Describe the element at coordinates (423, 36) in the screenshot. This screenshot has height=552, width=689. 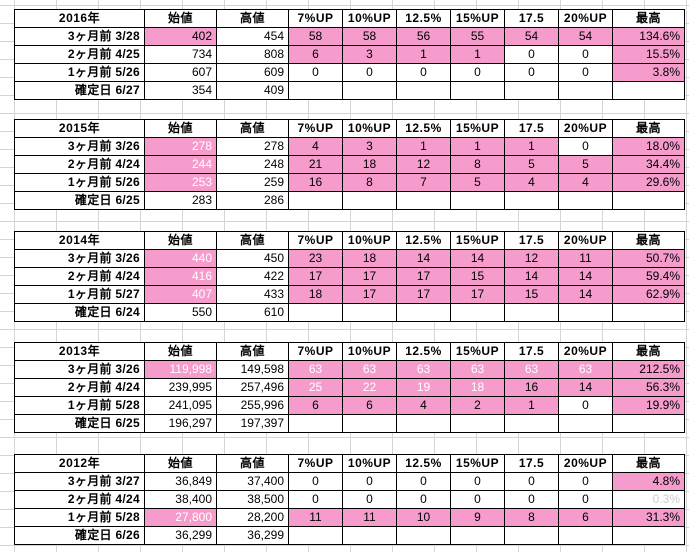
I see `count-cell: 56` at that location.